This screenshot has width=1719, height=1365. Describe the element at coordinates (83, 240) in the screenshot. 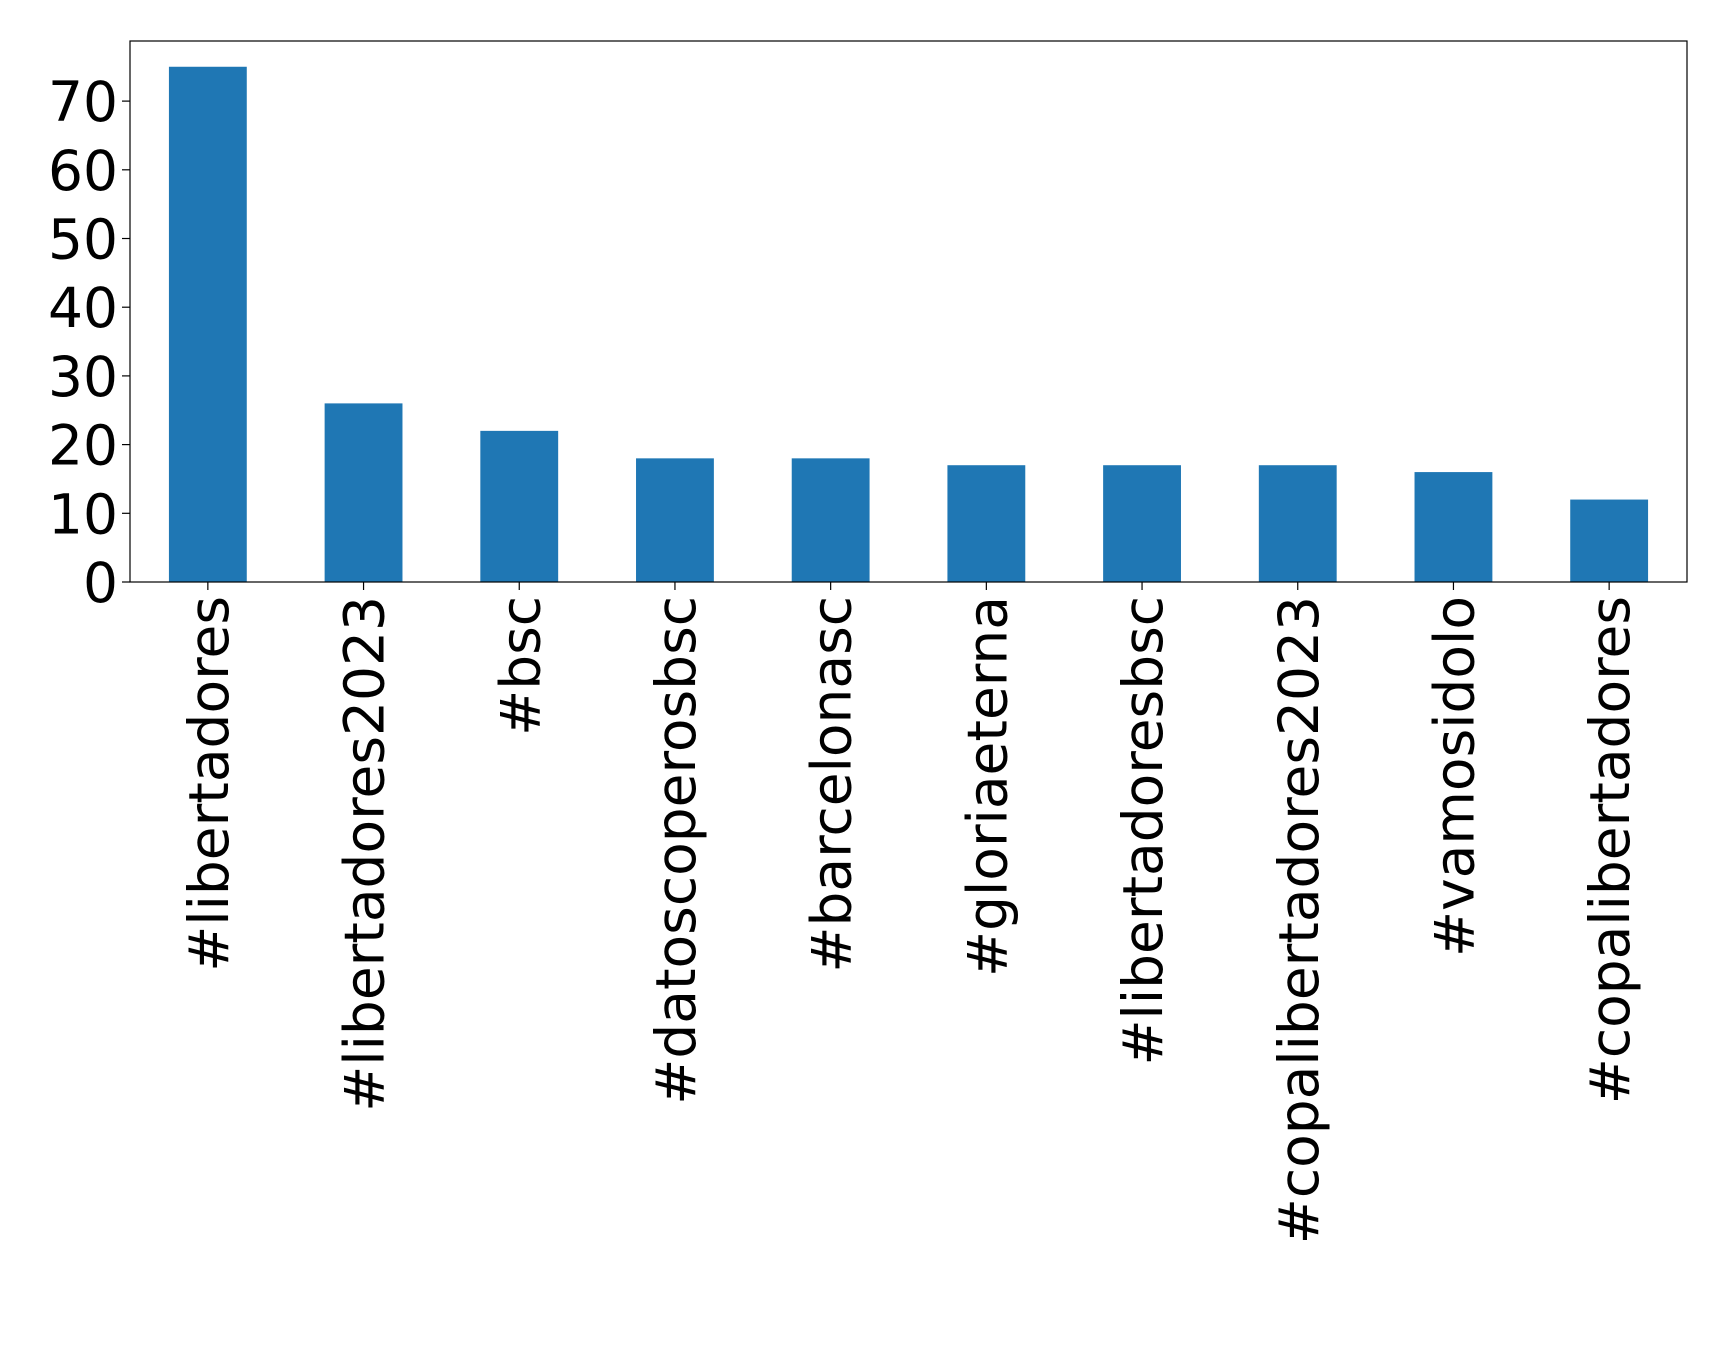

I see `y-tick-label: 50` at that location.